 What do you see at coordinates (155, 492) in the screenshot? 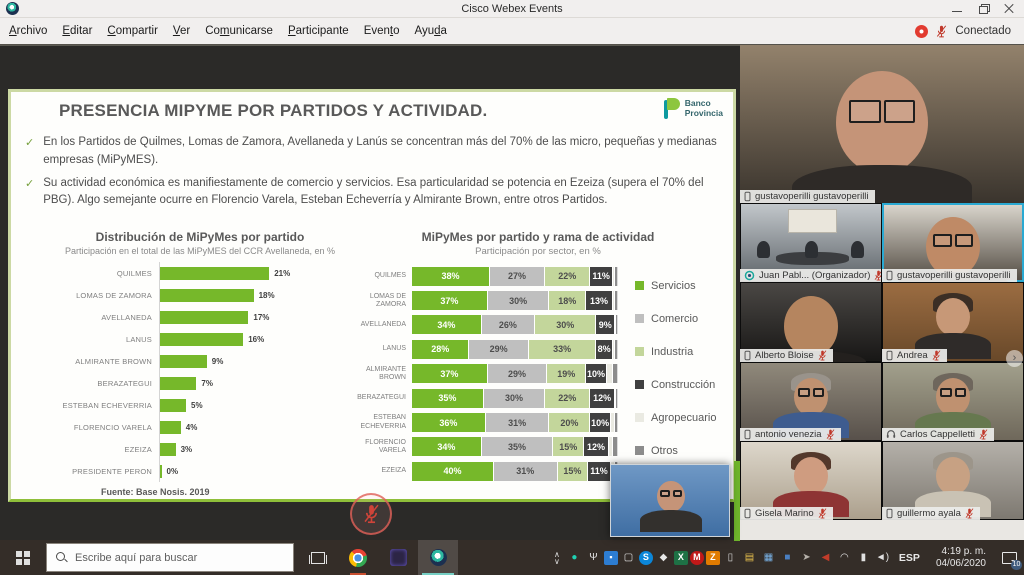
I see `chart-source: Fuente: Base Nosis. 2019` at bounding box center [155, 492].